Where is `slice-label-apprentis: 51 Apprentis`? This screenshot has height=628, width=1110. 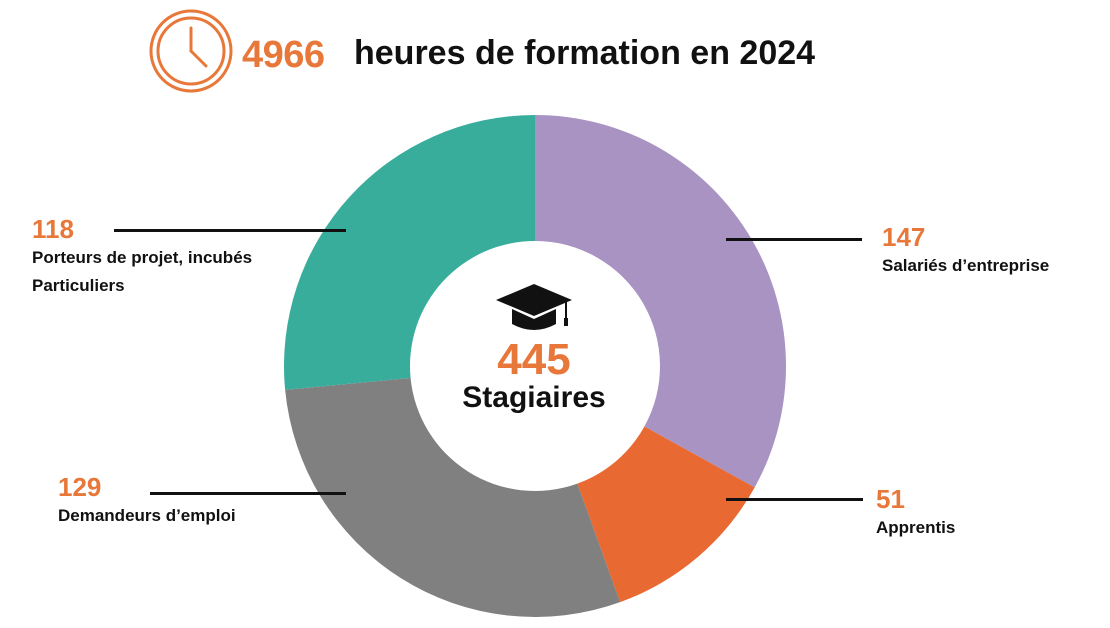 slice-label-apprentis: 51 Apprentis is located at coordinates (915, 513).